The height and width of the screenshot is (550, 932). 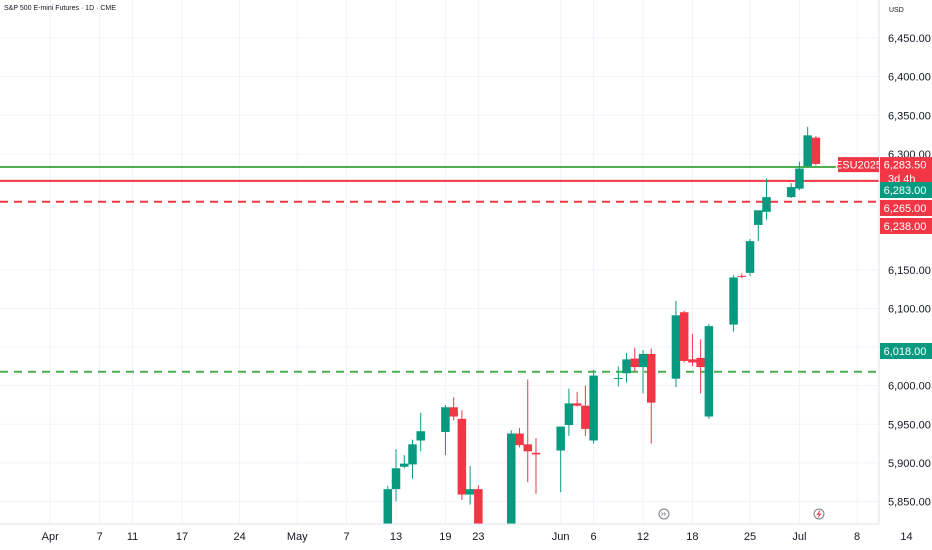 I want to click on green-solid-level-label: 6,283.00, so click(x=905, y=191).